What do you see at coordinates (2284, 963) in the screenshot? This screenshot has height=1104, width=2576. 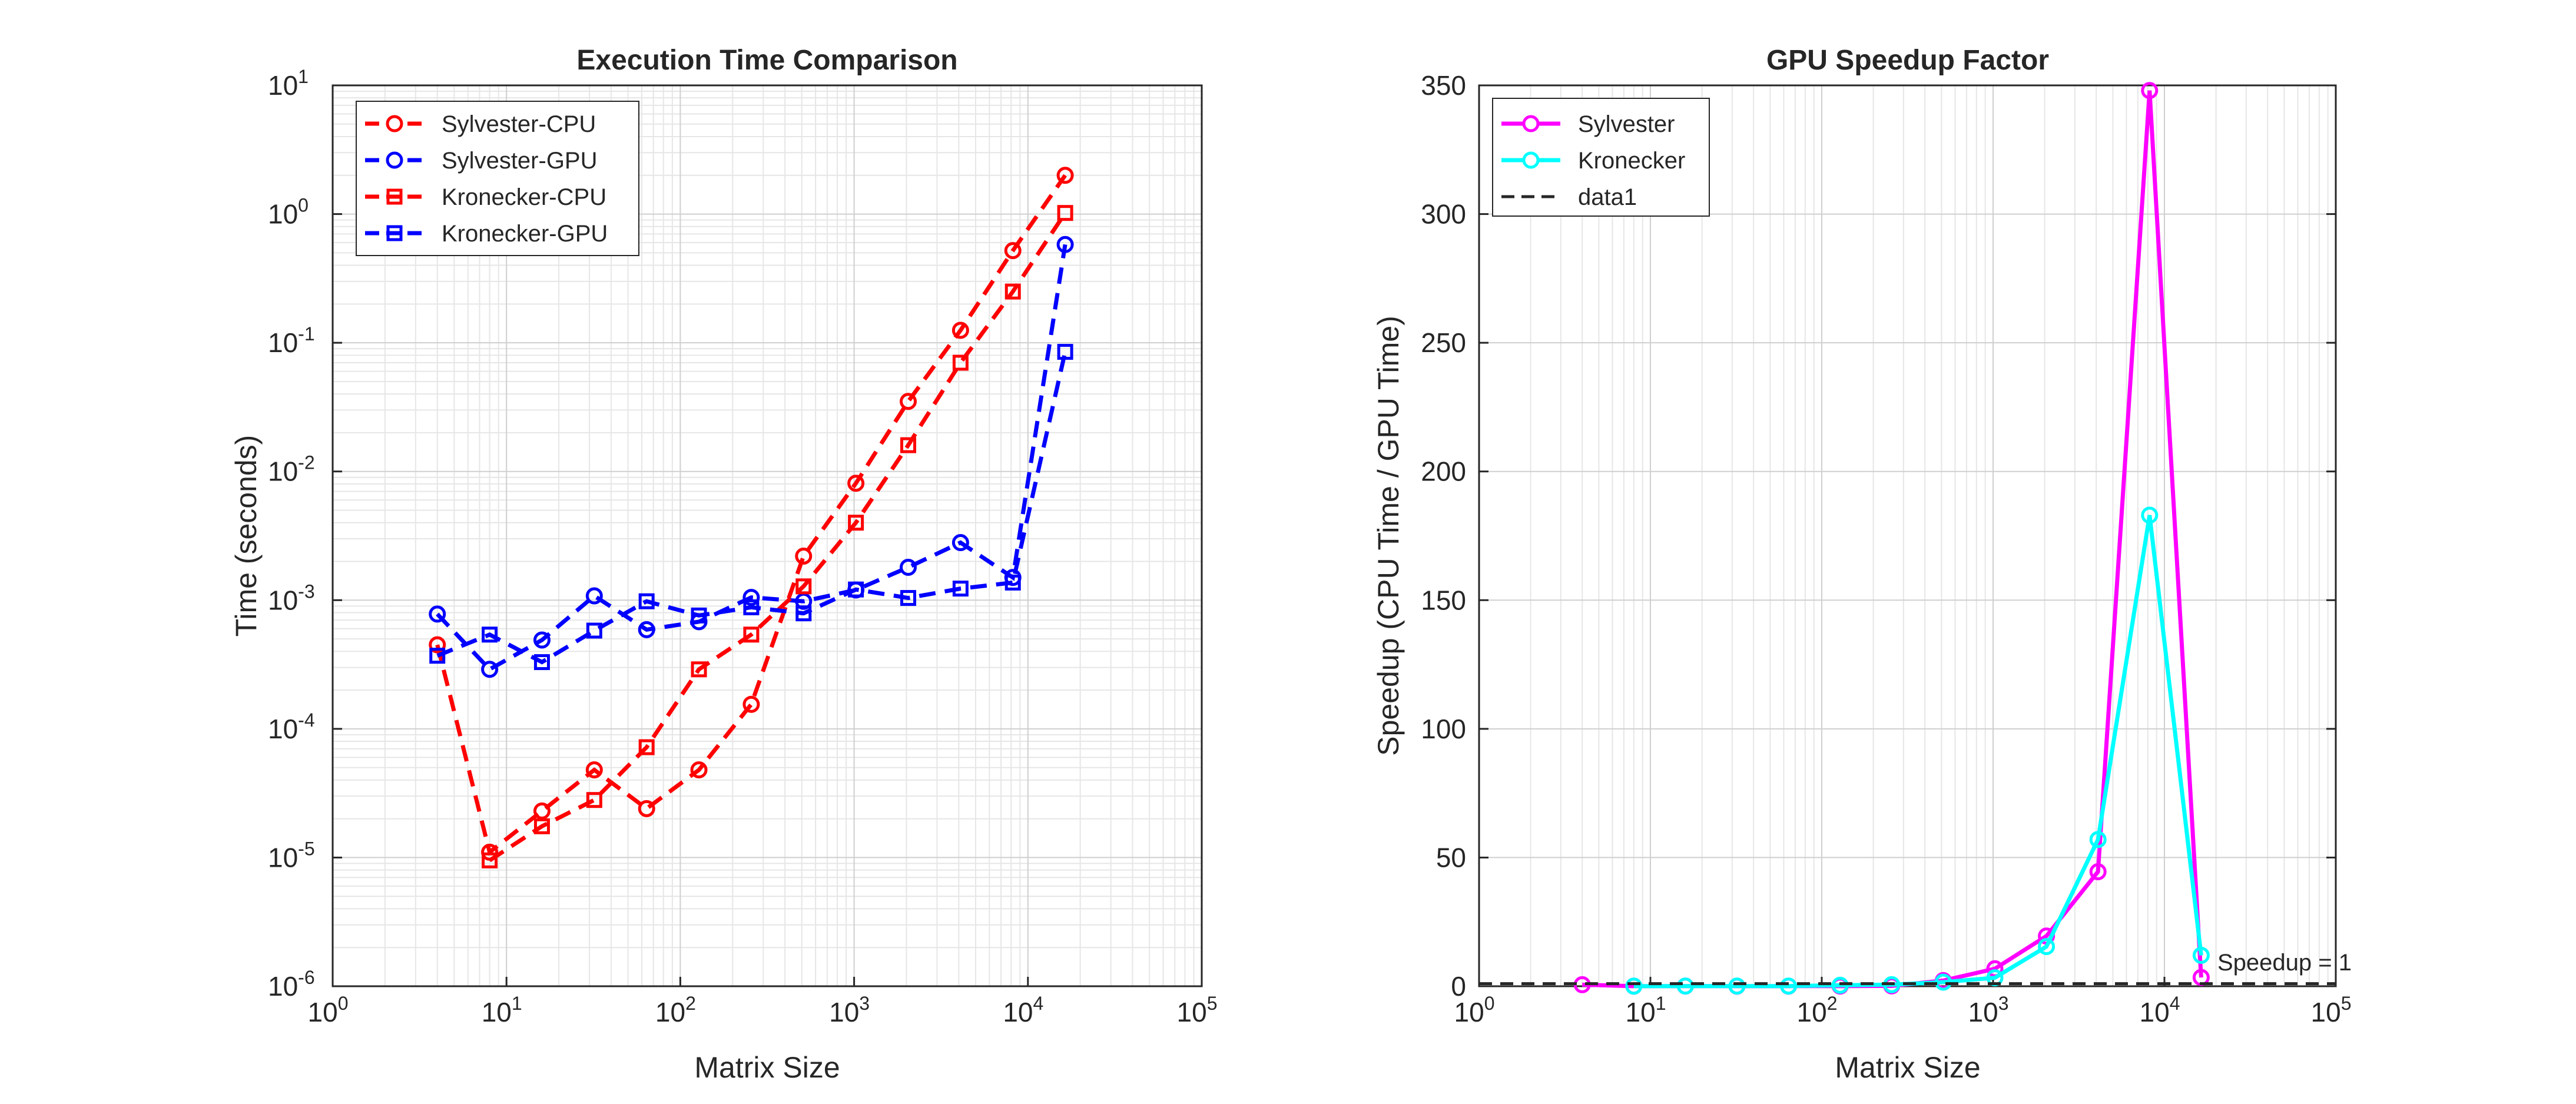 I see `speedup-annotation: Speedup = 1` at bounding box center [2284, 963].